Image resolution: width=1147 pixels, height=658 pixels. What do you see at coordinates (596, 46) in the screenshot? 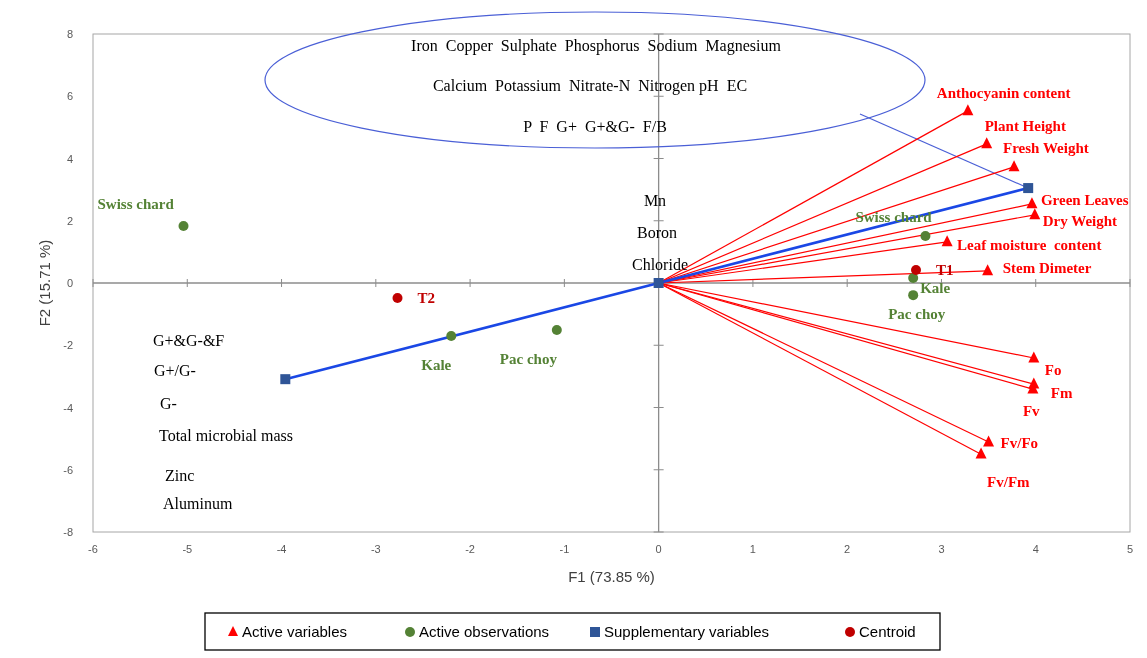
I see `annotation: Iron Copper Sulphate Phosphorus Sodium Magnesium` at bounding box center [596, 46].